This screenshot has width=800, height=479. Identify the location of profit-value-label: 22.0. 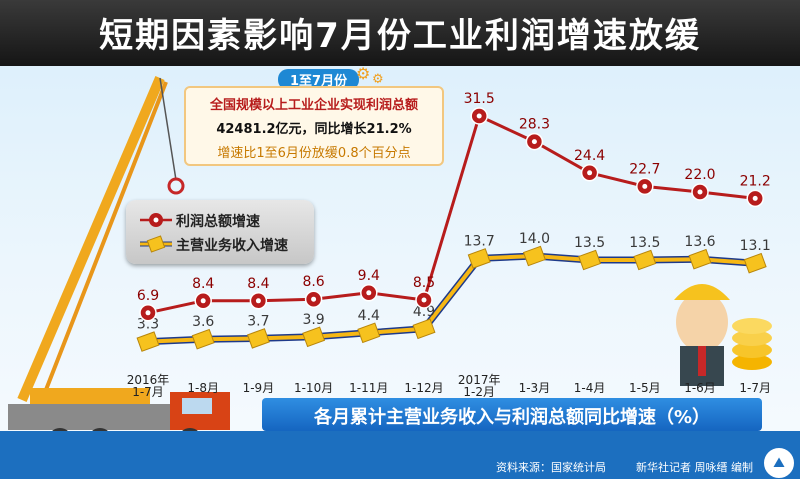
(699, 175).